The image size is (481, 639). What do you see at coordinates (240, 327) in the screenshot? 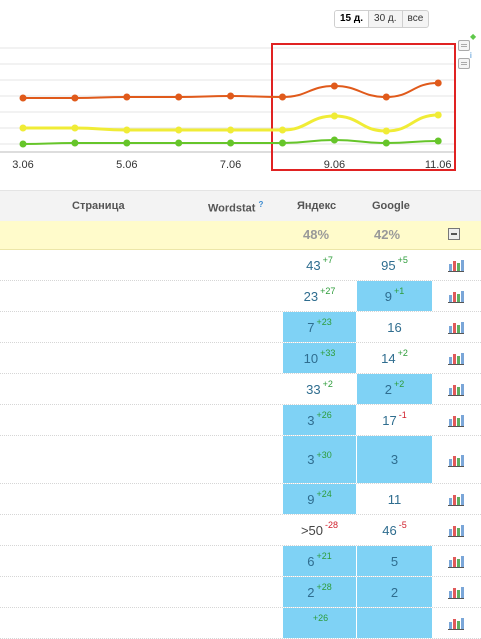
I see `table-row: 7 +23 16` at bounding box center [240, 327].